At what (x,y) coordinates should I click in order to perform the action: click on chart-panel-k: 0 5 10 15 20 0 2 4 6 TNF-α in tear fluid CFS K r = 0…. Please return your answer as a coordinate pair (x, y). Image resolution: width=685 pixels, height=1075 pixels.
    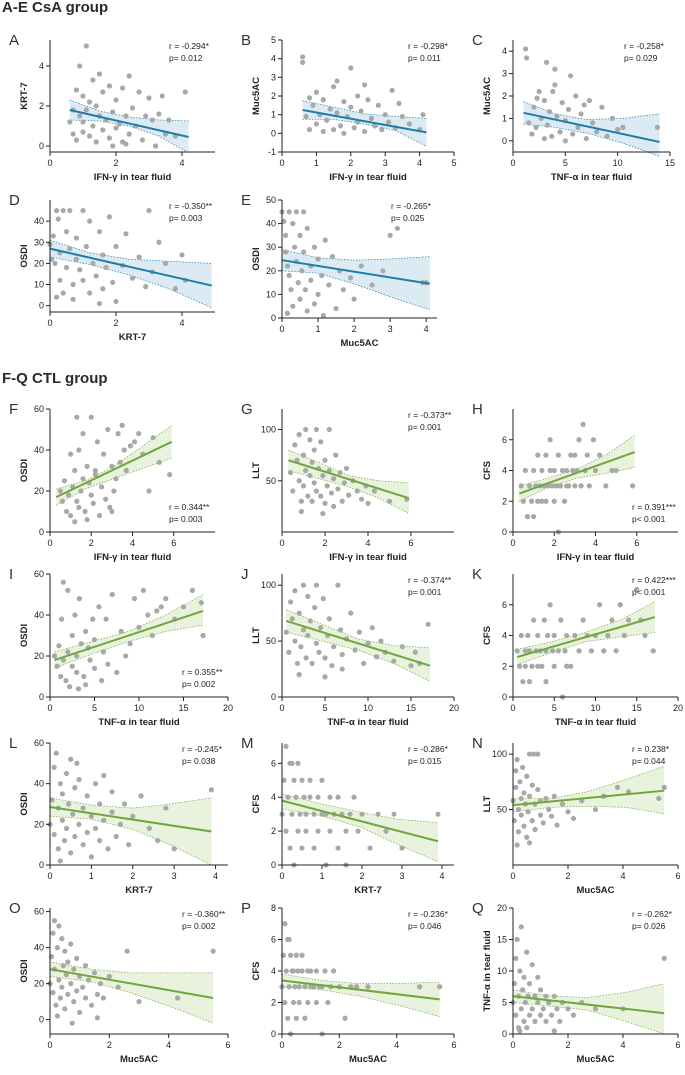
    Looking at the image, I should click on (577, 647).